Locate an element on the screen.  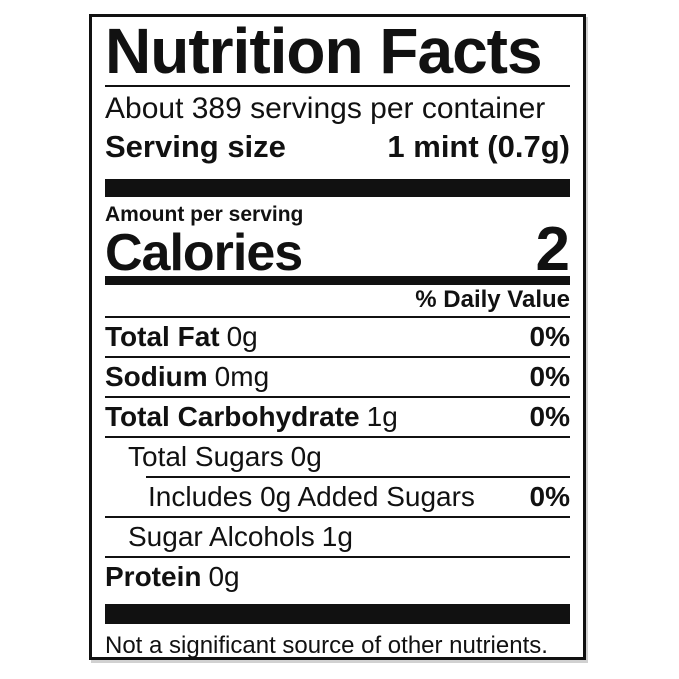
serving-size-row: Serving size 1 mint (0.7g) is located at coordinates (337, 147).